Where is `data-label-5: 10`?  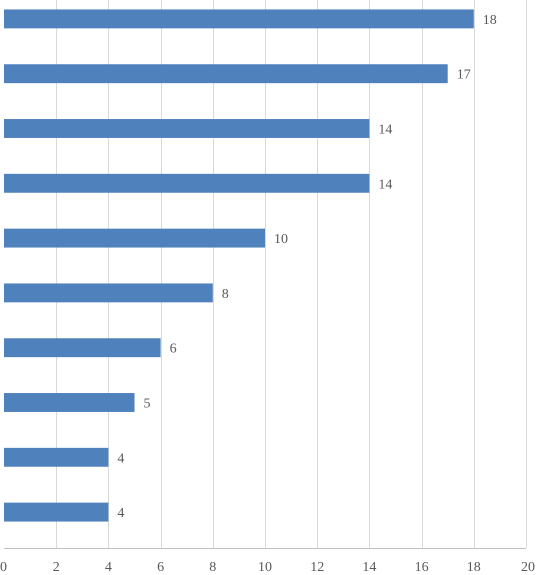 data-label-5: 10 is located at coordinates (281, 239).